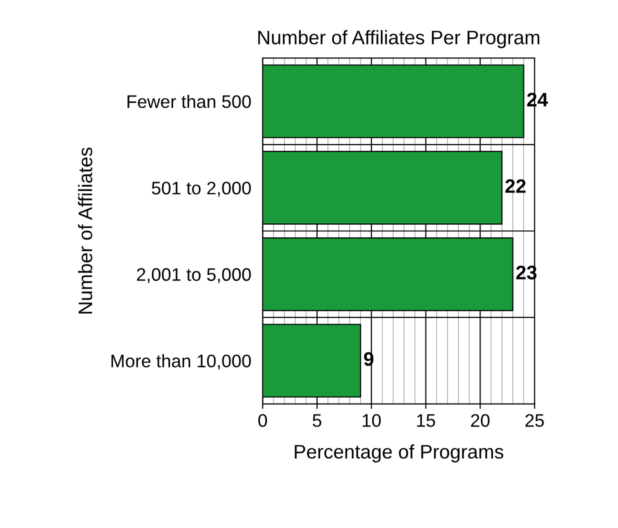 This screenshot has height=528, width=618. What do you see at coordinates (262, 420) in the screenshot?
I see `x-tick-label: 0` at bounding box center [262, 420].